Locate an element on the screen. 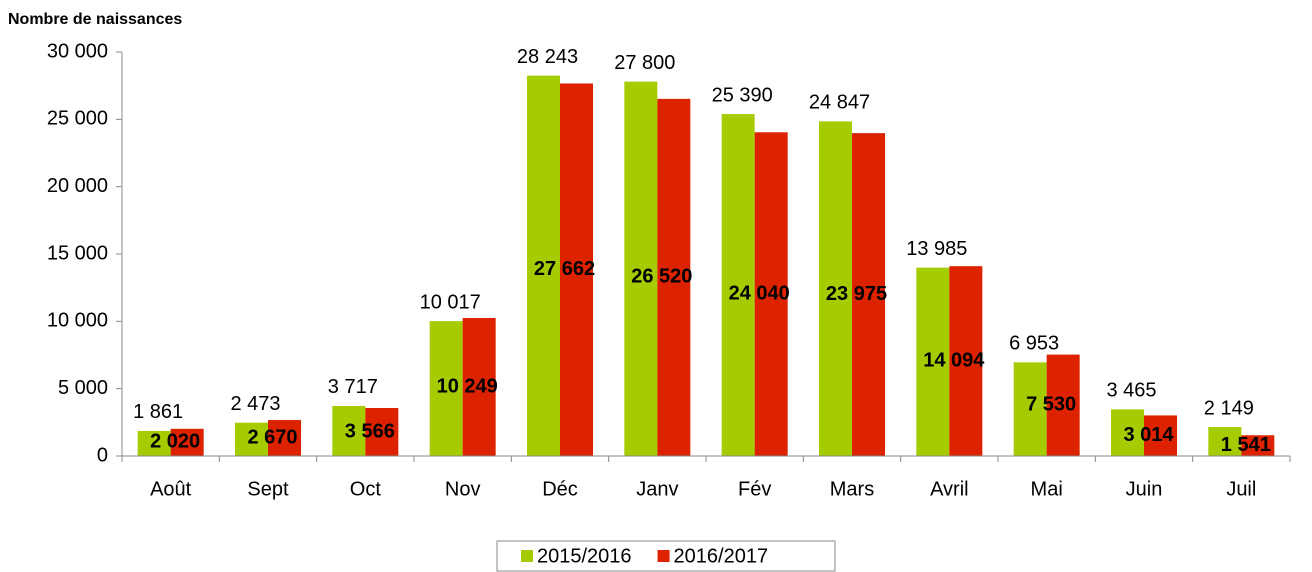 The image size is (1312, 572). value-label: 10 249 is located at coordinates (467, 386).